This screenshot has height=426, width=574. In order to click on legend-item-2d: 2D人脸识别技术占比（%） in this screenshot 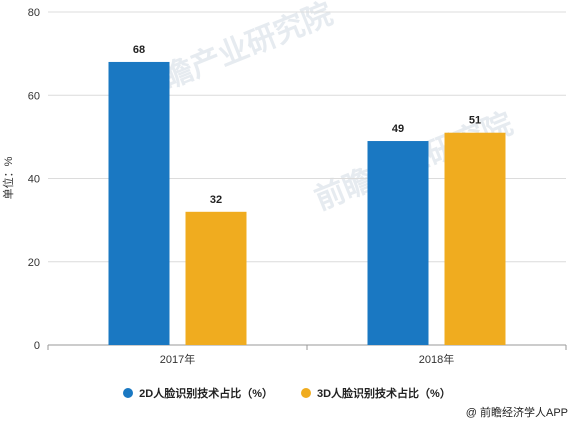, I will do `click(198, 393)`.